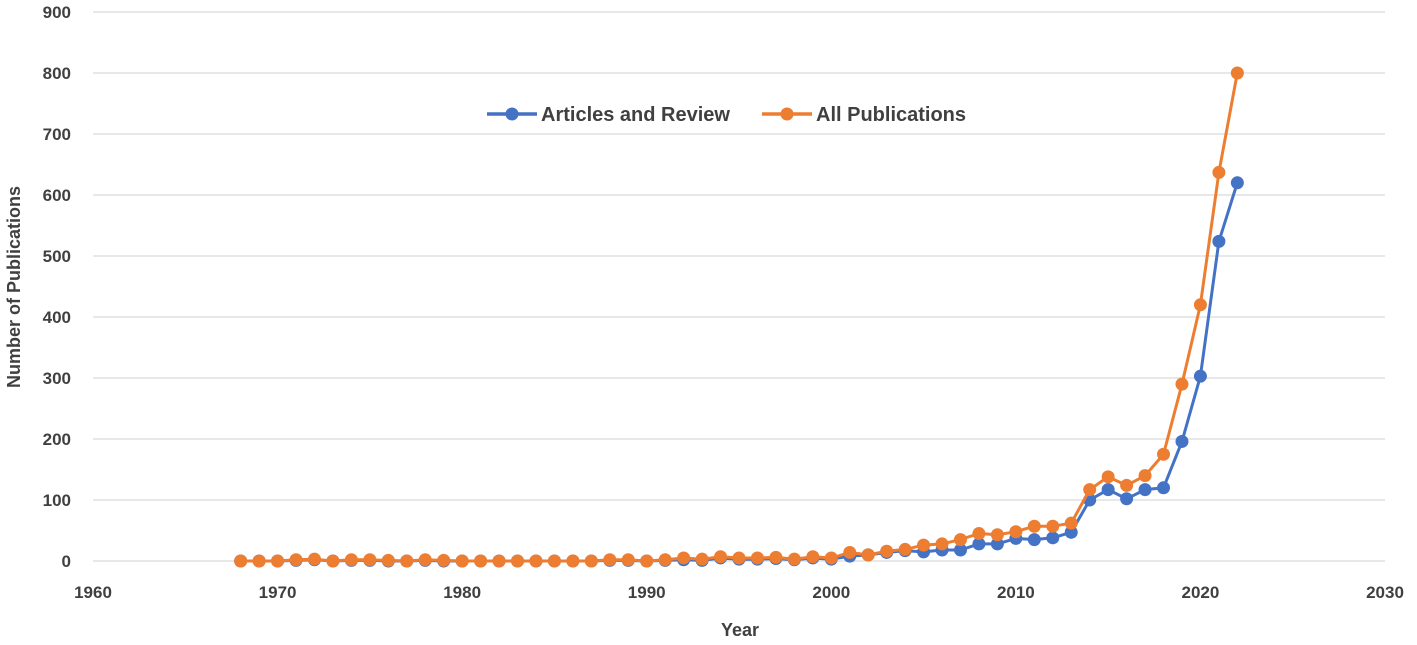 The width and height of the screenshot is (1417, 645). What do you see at coordinates (57, 317) in the screenshot?
I see `y-tick-label: 400` at bounding box center [57, 317].